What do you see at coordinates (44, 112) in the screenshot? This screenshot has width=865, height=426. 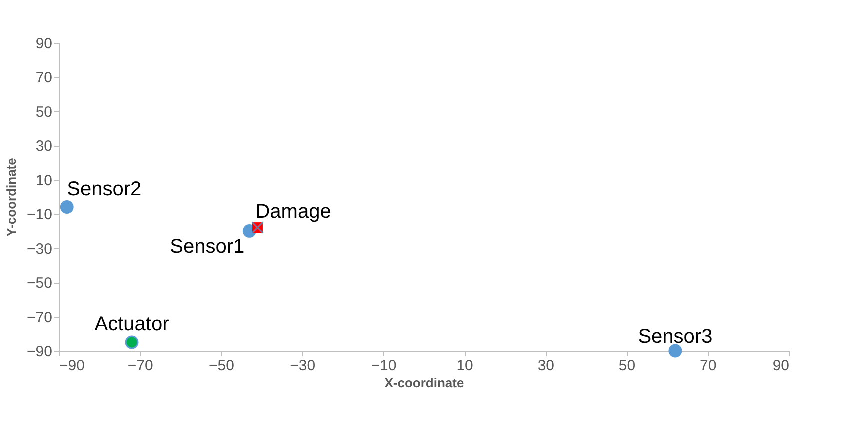 I see `y-tick-label: 50` at bounding box center [44, 112].